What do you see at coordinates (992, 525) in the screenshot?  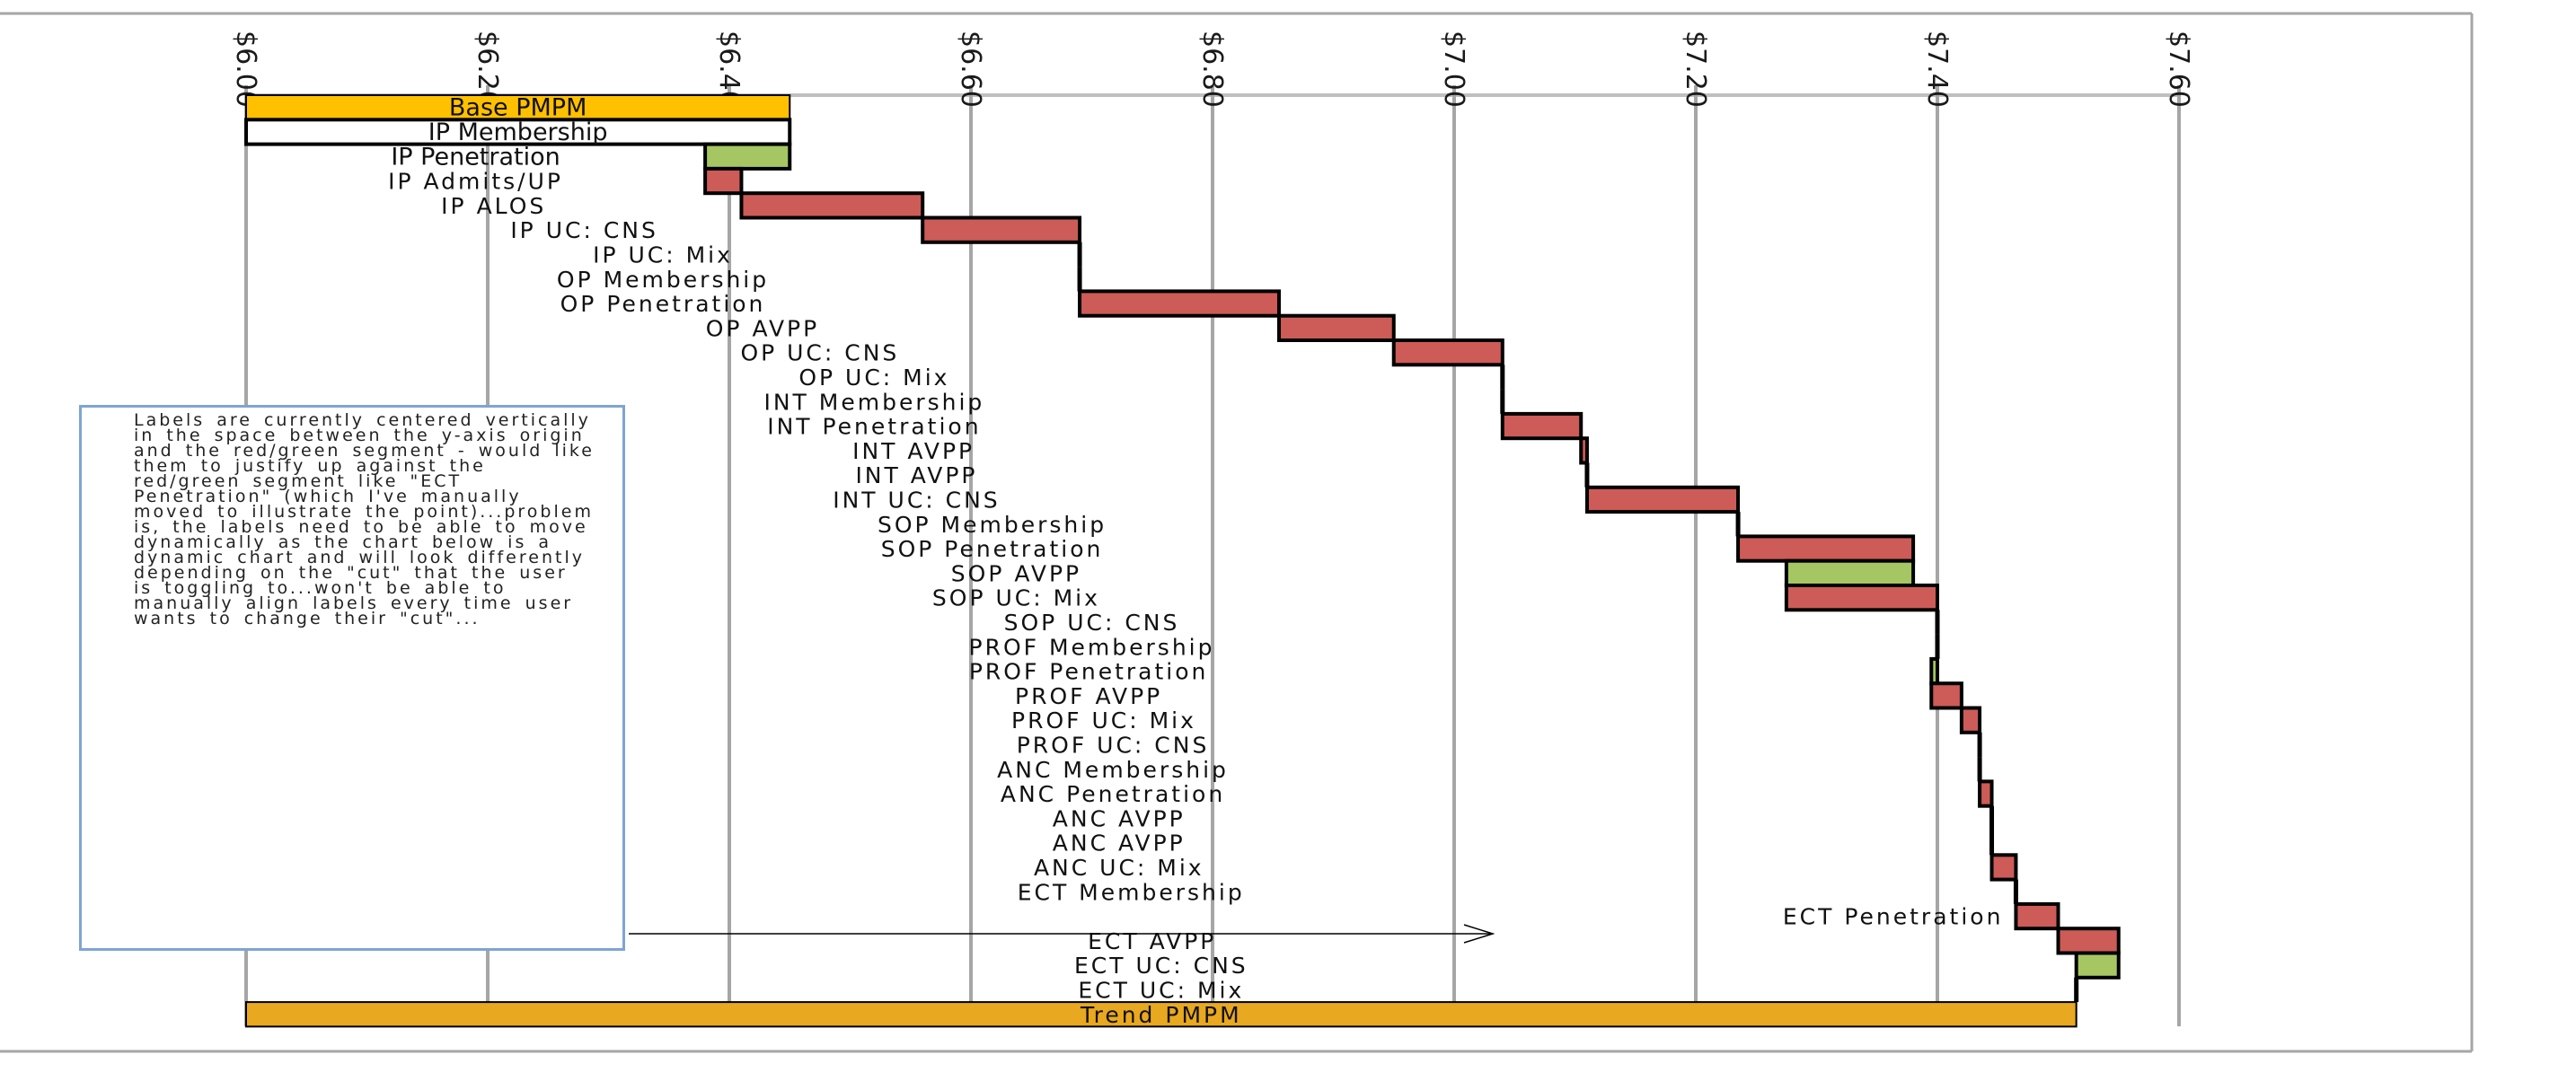 I see `category-label: SOP Membership` at bounding box center [992, 525].